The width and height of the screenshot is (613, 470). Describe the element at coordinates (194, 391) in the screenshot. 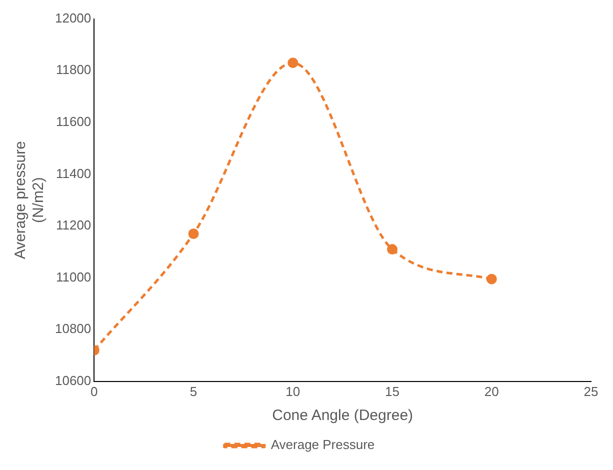

I see `x-tick-label: 5` at that location.